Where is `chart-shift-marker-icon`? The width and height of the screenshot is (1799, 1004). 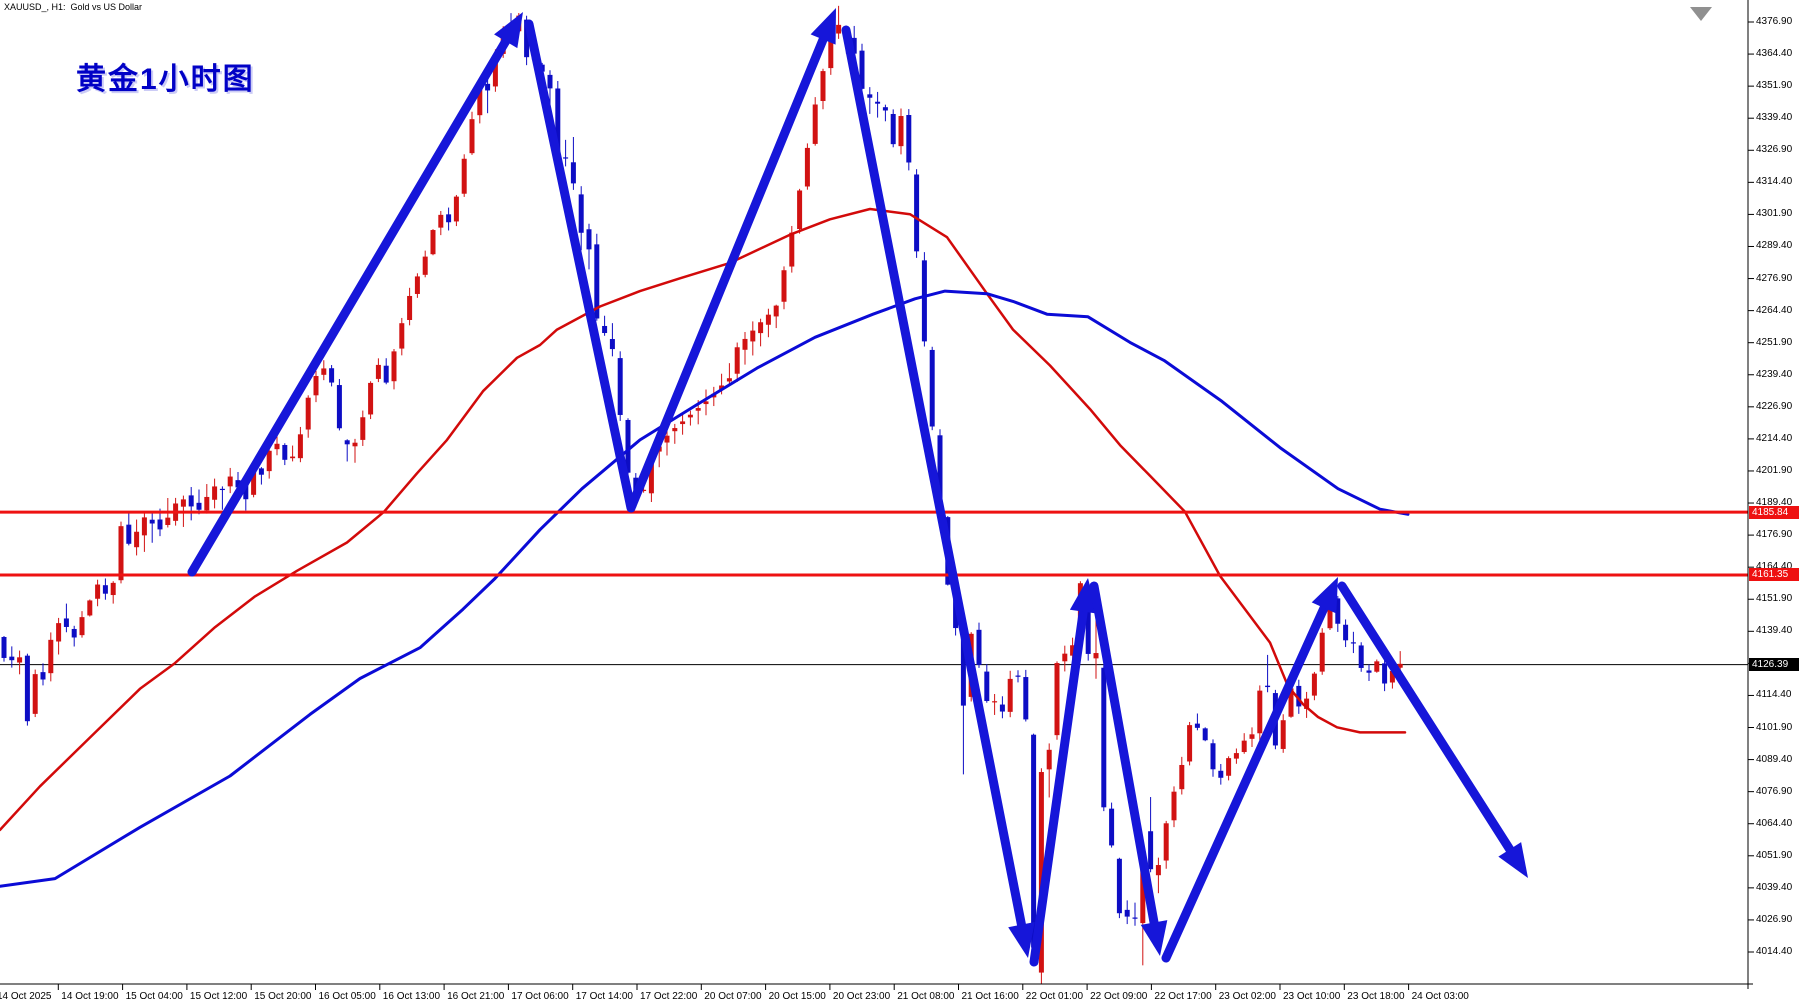 chart-shift-marker-icon is located at coordinates (1701, 14).